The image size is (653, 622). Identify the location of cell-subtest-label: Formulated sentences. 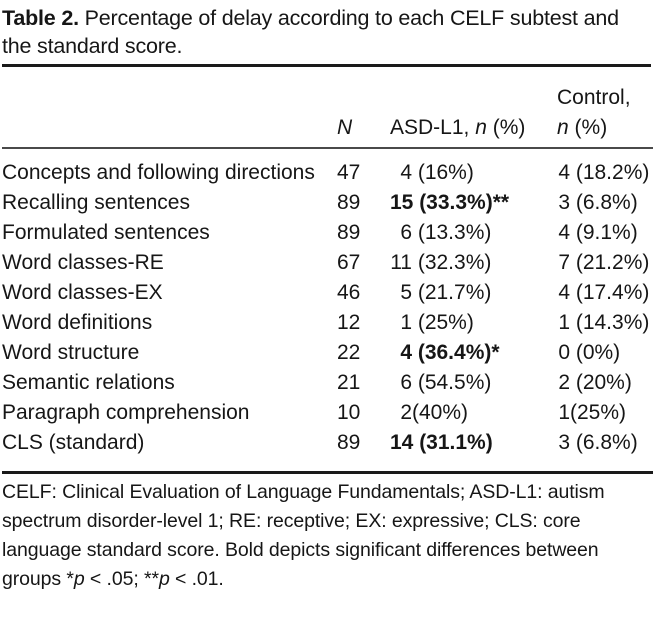
(169, 233).